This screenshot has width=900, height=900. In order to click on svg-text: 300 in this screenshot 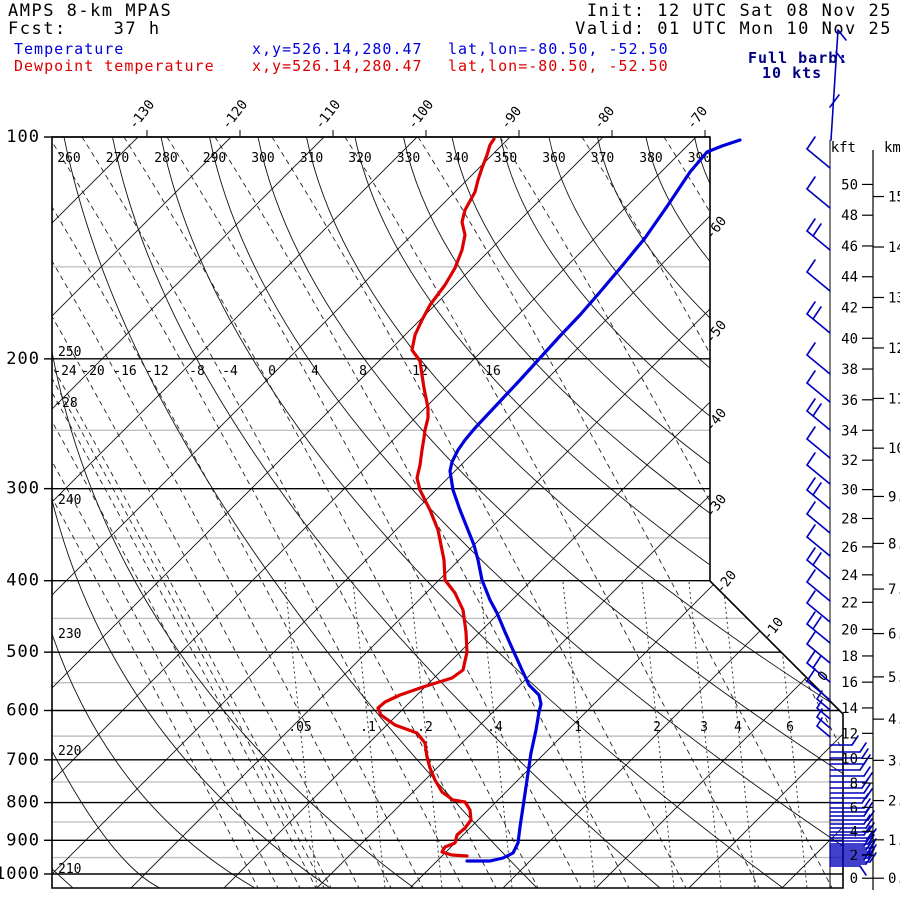, I will do `click(262, 158)`.